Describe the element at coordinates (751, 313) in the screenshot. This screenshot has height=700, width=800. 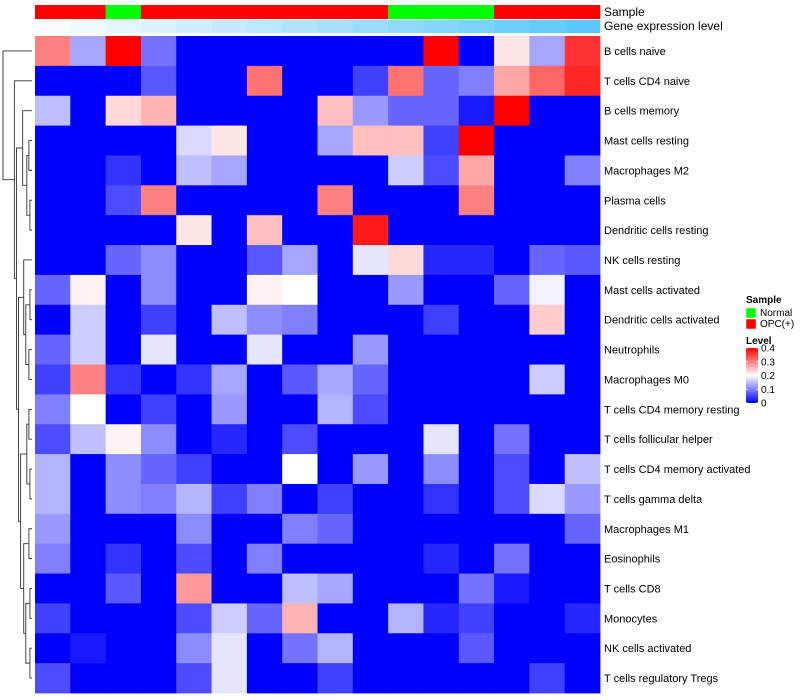
I see `sample-legend-swatch-normal` at that location.